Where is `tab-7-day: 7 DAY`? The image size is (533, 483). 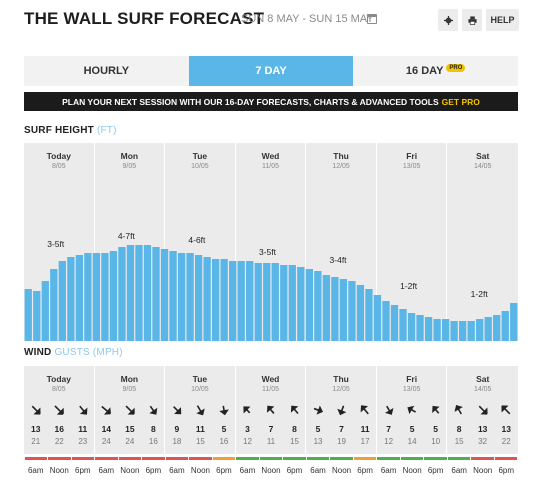
tab-7-day: 7 DAY is located at coordinates (271, 71).